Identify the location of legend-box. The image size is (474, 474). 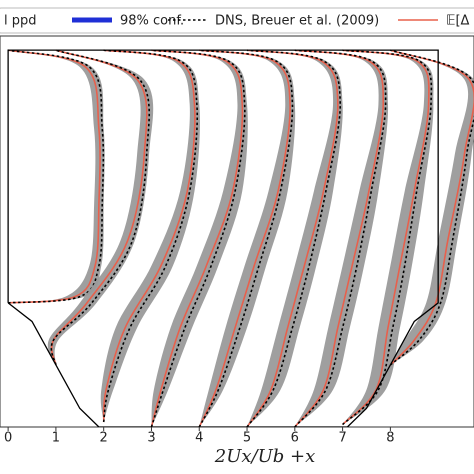
(237, 20).